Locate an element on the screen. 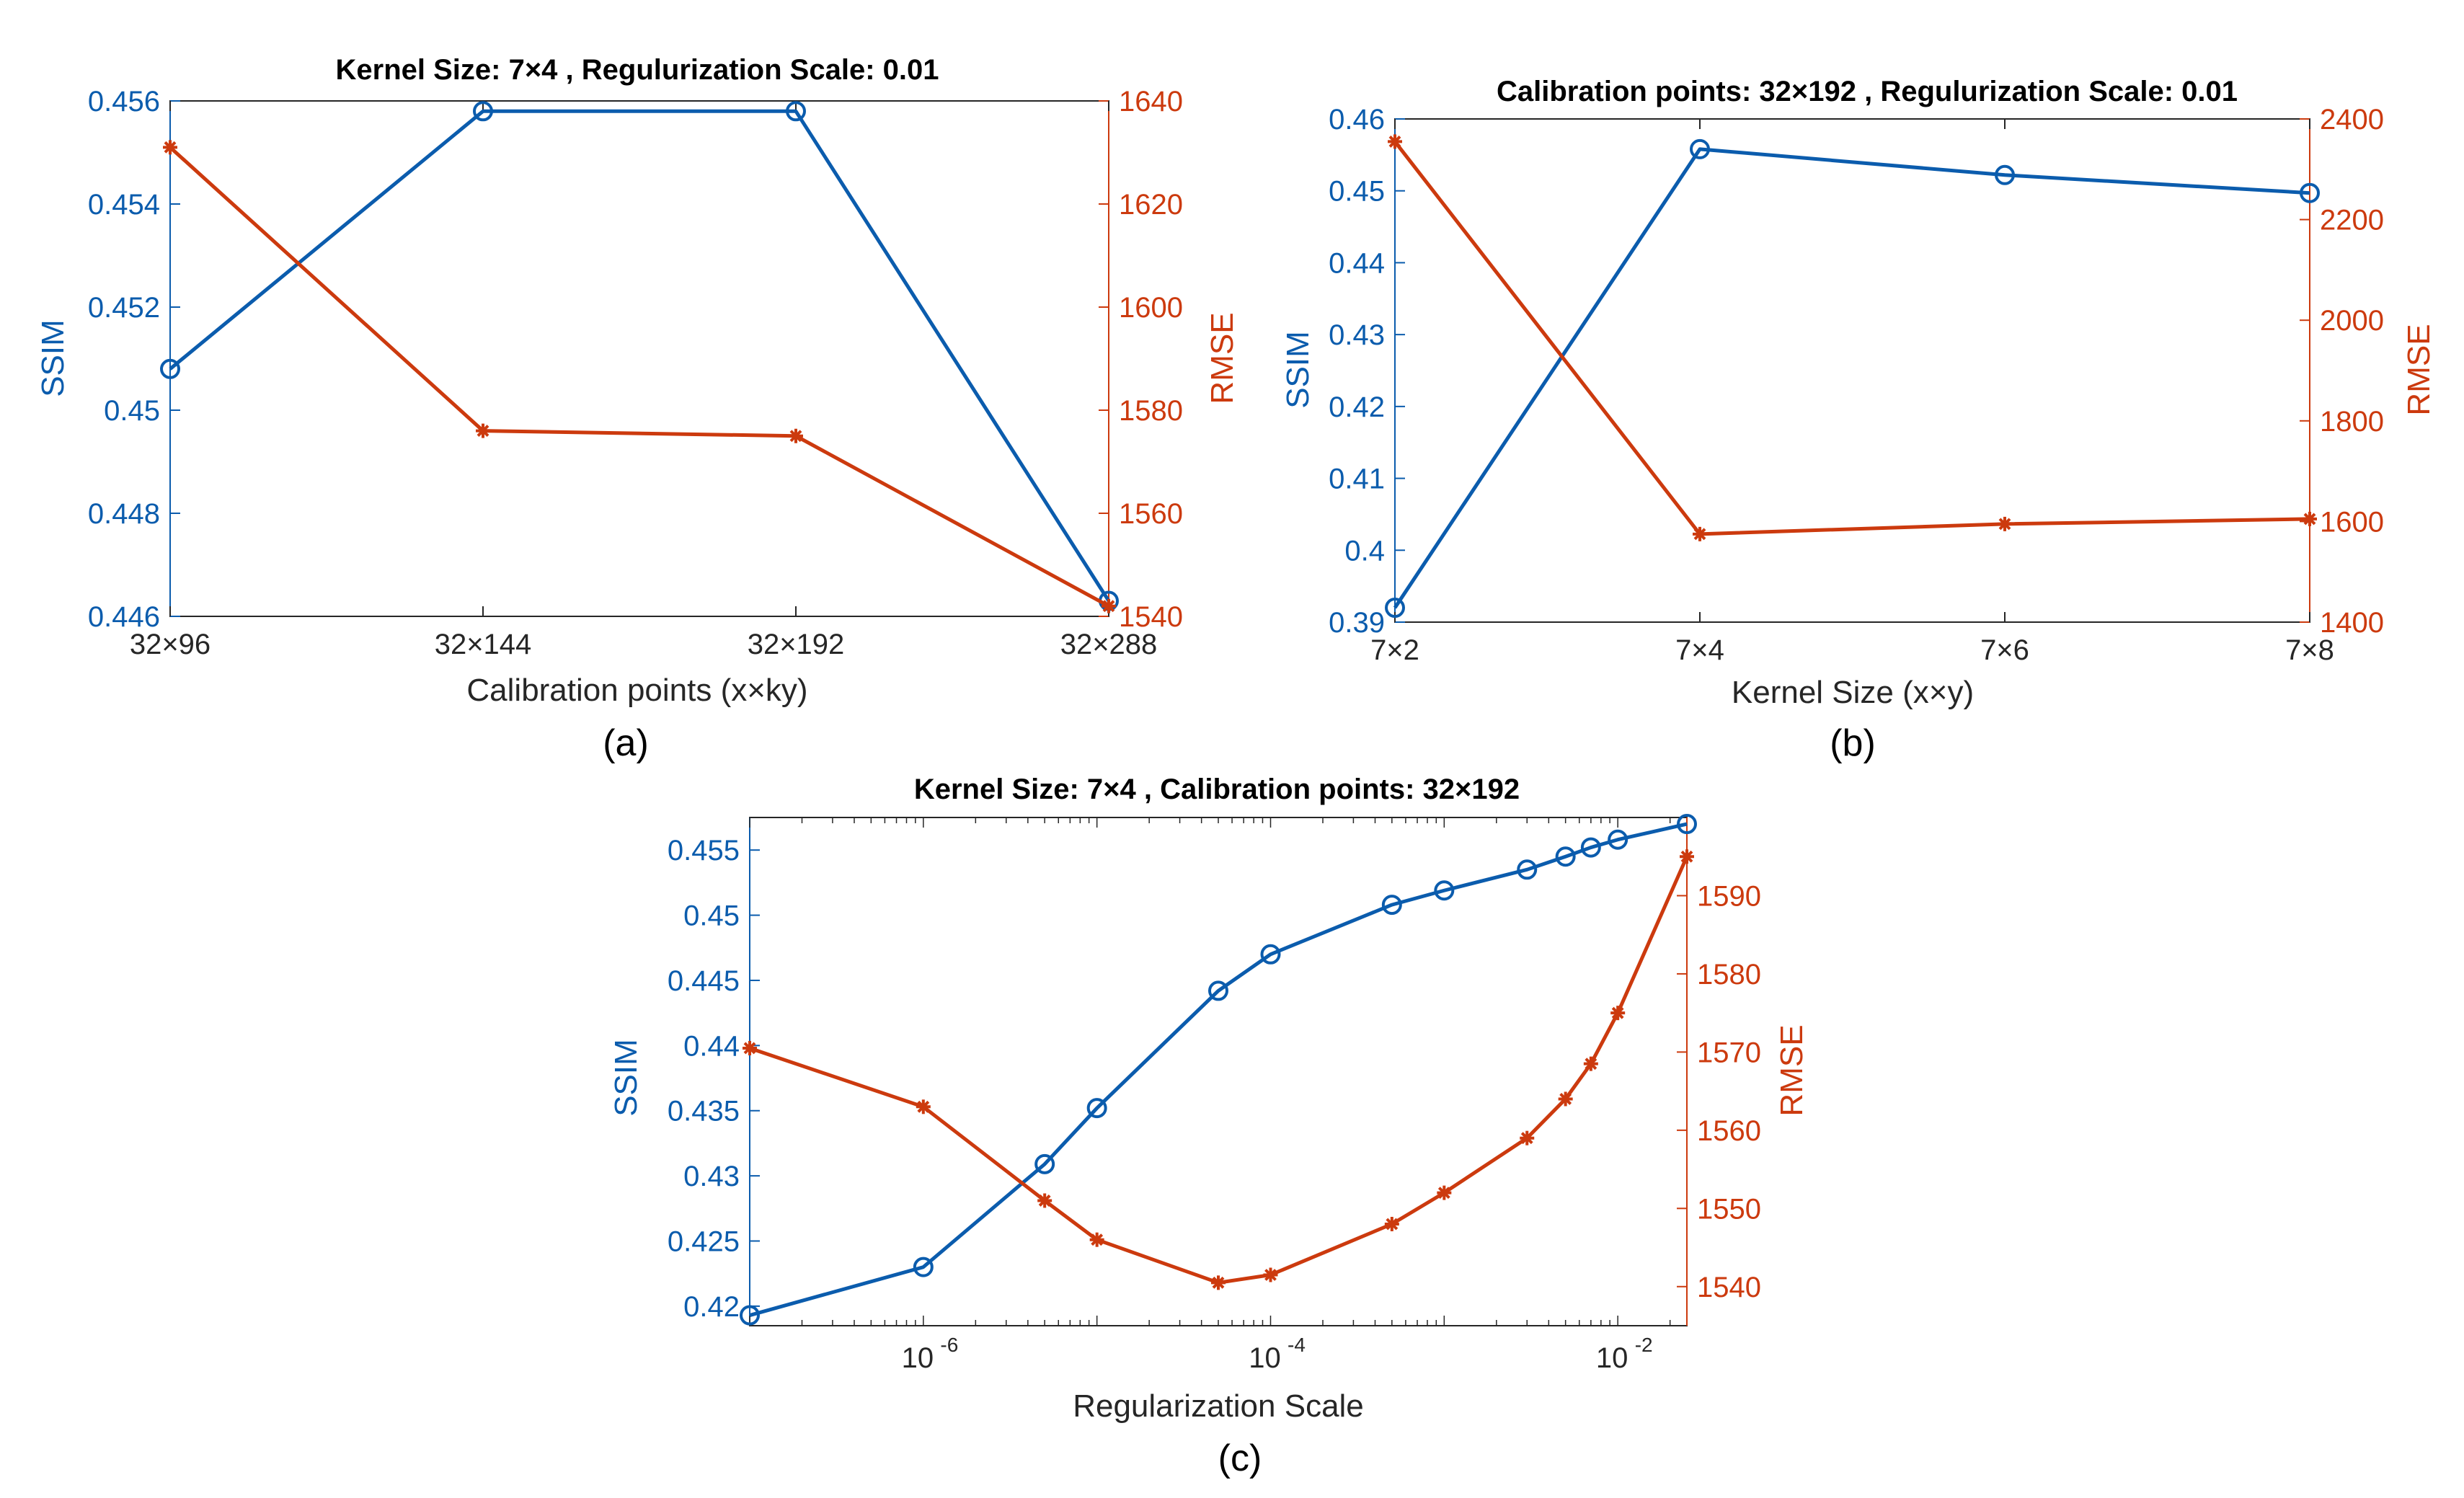 This screenshot has width=2464, height=1498. x-tick-label: 32×288 is located at coordinates (1109, 644).